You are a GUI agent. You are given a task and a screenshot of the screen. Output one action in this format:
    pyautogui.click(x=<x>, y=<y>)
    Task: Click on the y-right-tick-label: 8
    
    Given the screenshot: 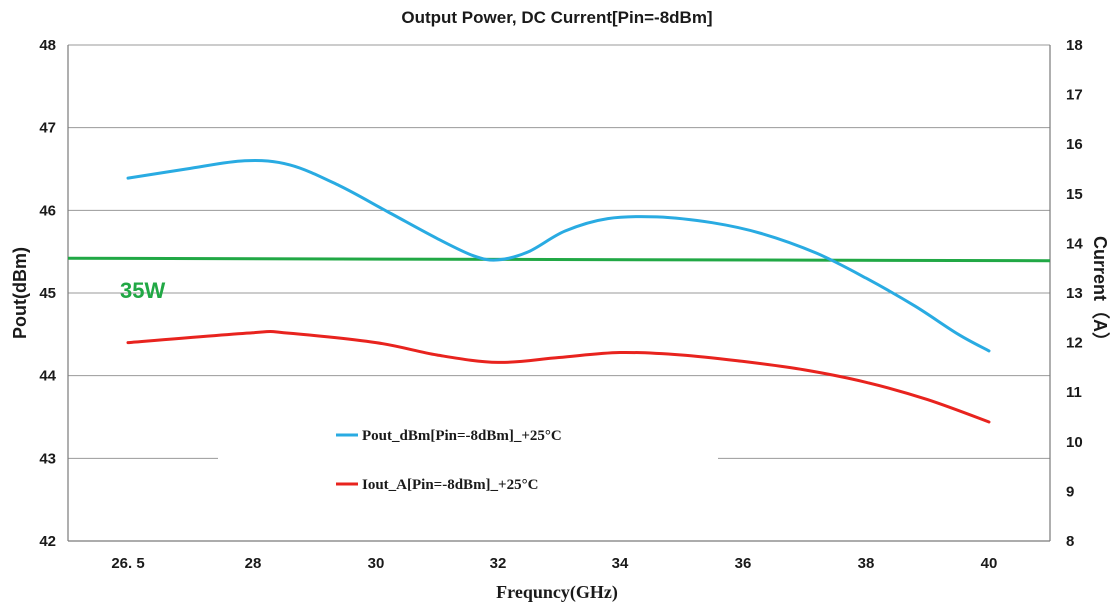 What is the action you would take?
    pyautogui.click(x=1070, y=541)
    